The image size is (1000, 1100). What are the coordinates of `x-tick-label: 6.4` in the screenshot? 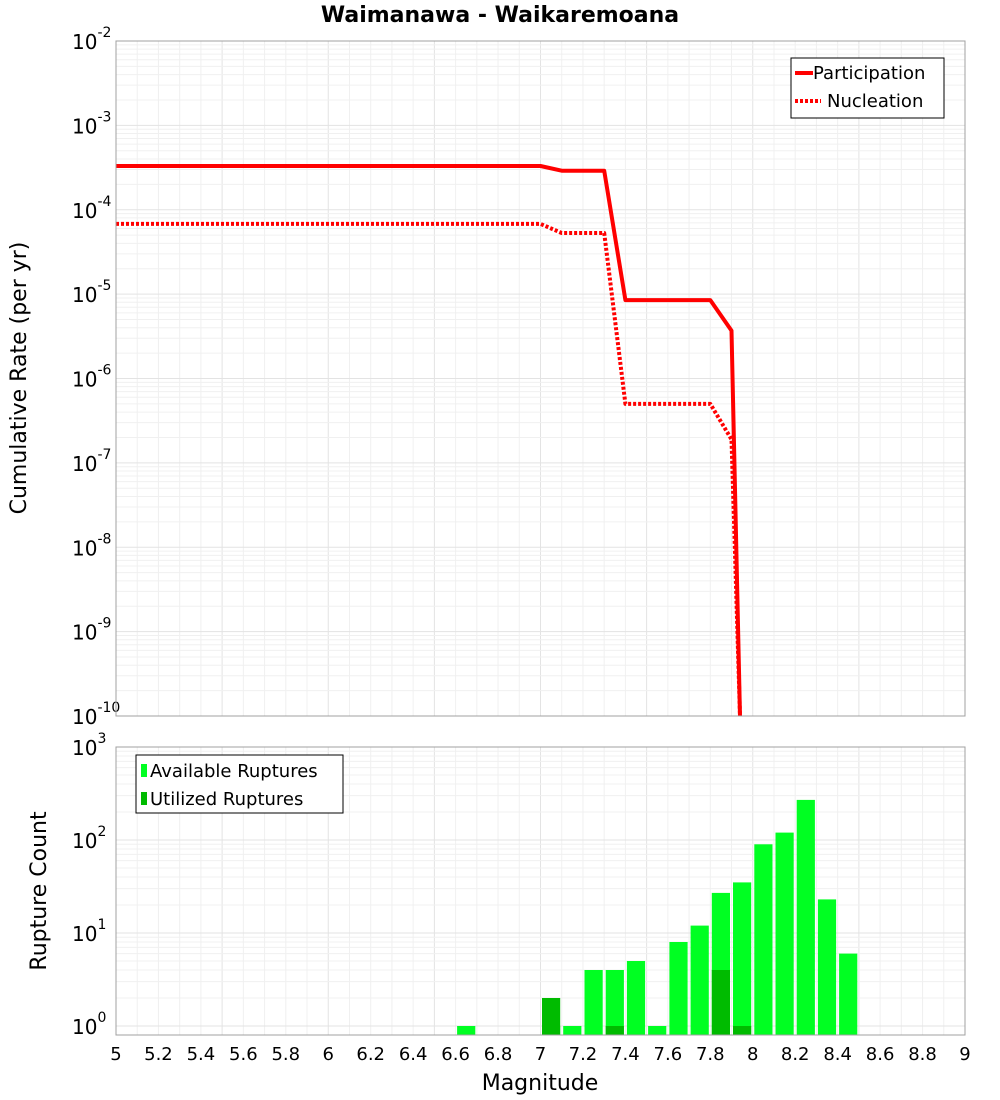 It's located at (413, 1054).